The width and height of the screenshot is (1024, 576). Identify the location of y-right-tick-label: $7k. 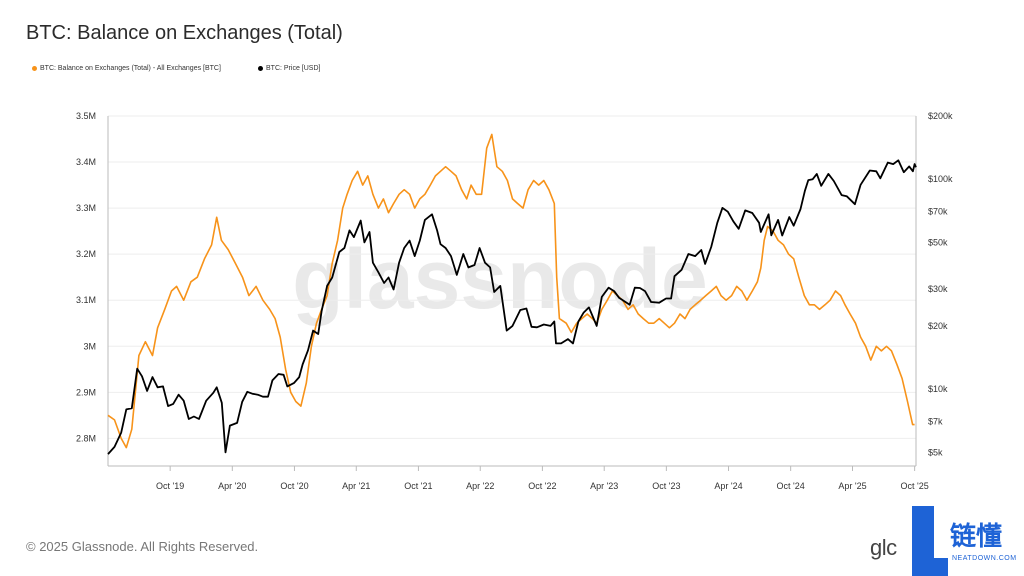
(935, 422).